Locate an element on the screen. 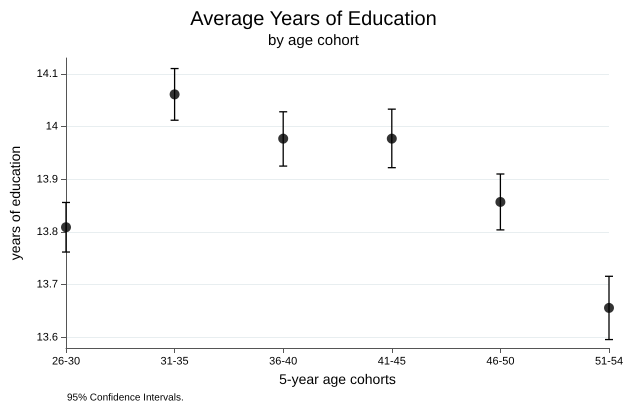 The height and width of the screenshot is (412, 627). x-tick-label: 26-30 is located at coordinates (66, 362).